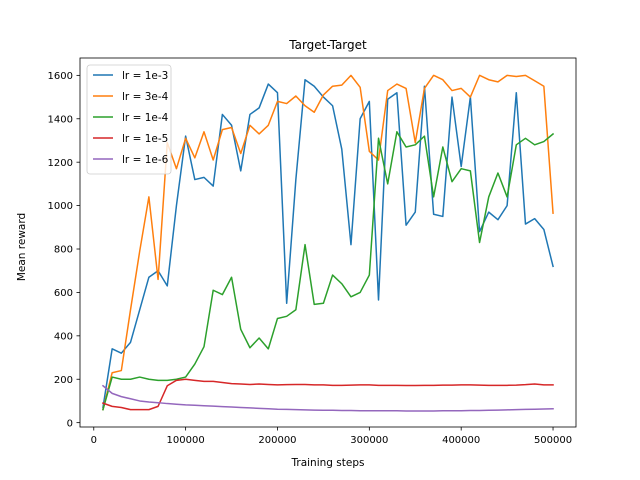 The width and height of the screenshot is (640, 480). Describe the element at coordinates (63, 380) in the screenshot. I see `y-tick-label: 200` at that location.